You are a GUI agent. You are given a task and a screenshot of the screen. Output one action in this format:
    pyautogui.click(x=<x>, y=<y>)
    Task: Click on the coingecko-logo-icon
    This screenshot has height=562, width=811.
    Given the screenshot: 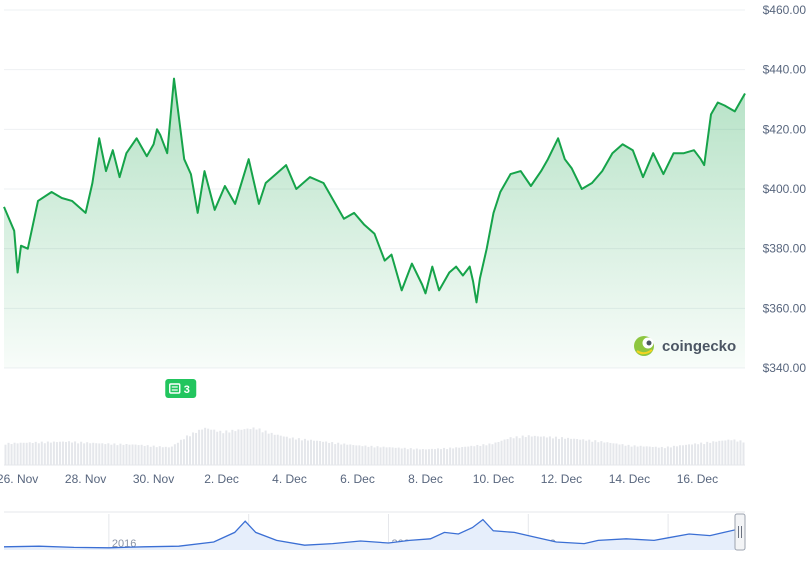 What is the action you would take?
    pyautogui.click(x=644, y=346)
    